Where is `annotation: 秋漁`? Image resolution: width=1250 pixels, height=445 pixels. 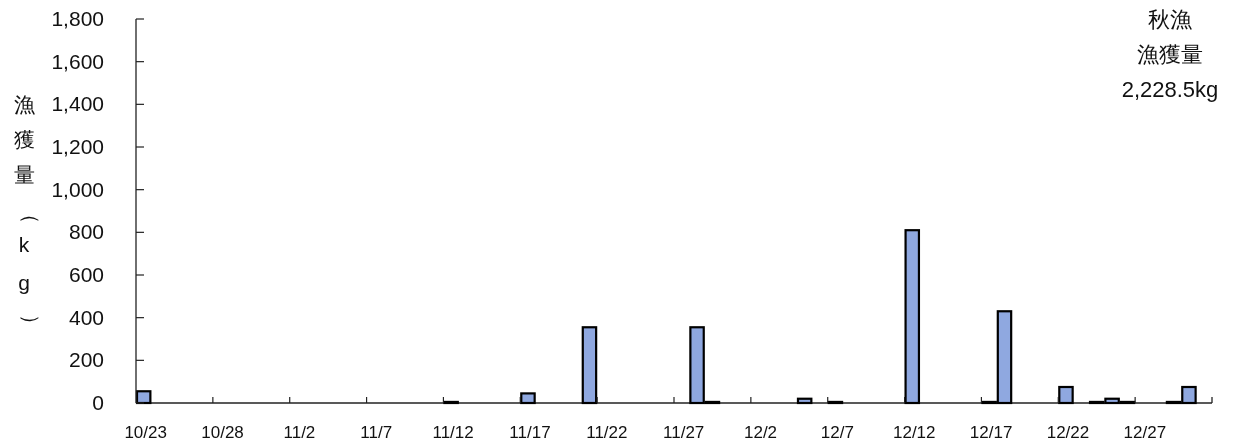 annotation: 秋漁 is located at coordinates (1170, 19).